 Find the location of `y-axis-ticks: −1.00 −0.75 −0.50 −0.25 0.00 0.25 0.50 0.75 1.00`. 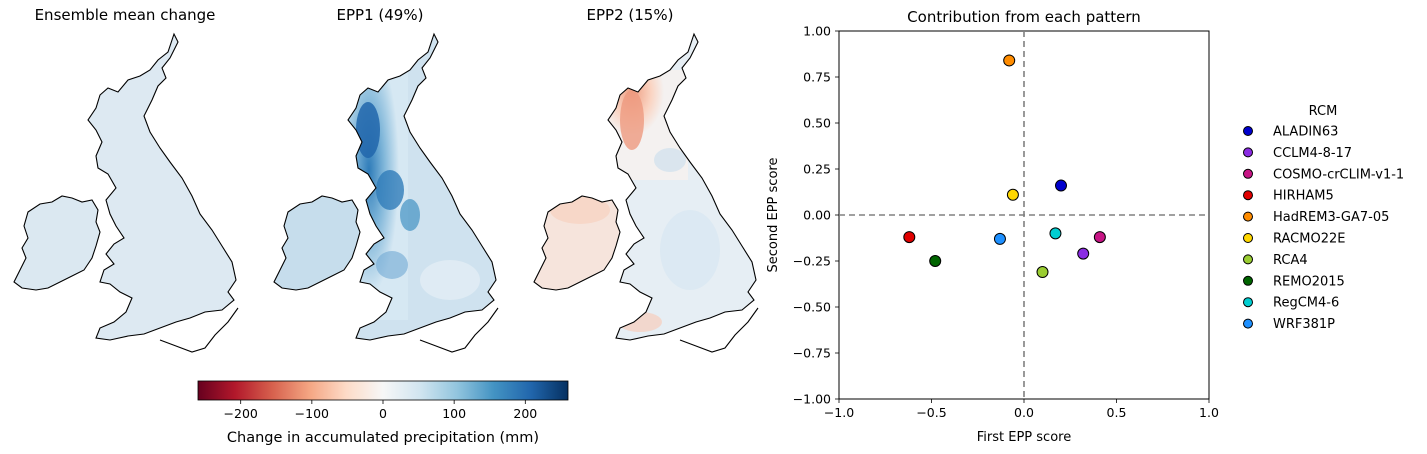

y-axis-ticks: −1.00 −0.75 −0.50 −0.25 0.00 0.25 0.50 0.75 1.00 is located at coordinates (816, 215).